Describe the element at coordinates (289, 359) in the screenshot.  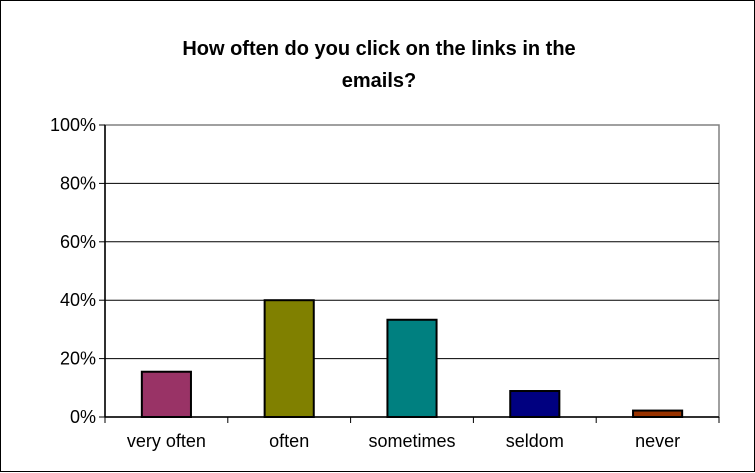
I see `bar-often` at that location.